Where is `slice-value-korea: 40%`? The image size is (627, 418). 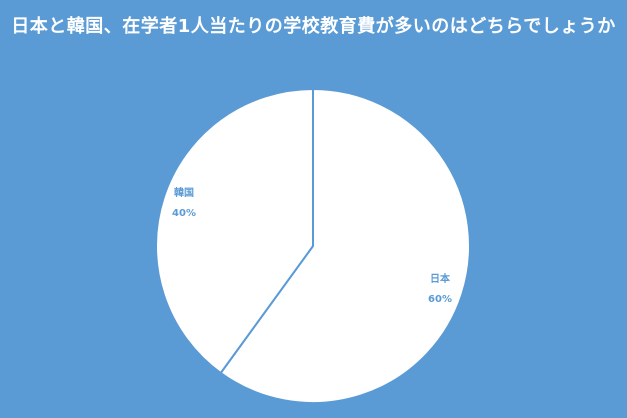 slice-value-korea: 40% is located at coordinates (184, 213).